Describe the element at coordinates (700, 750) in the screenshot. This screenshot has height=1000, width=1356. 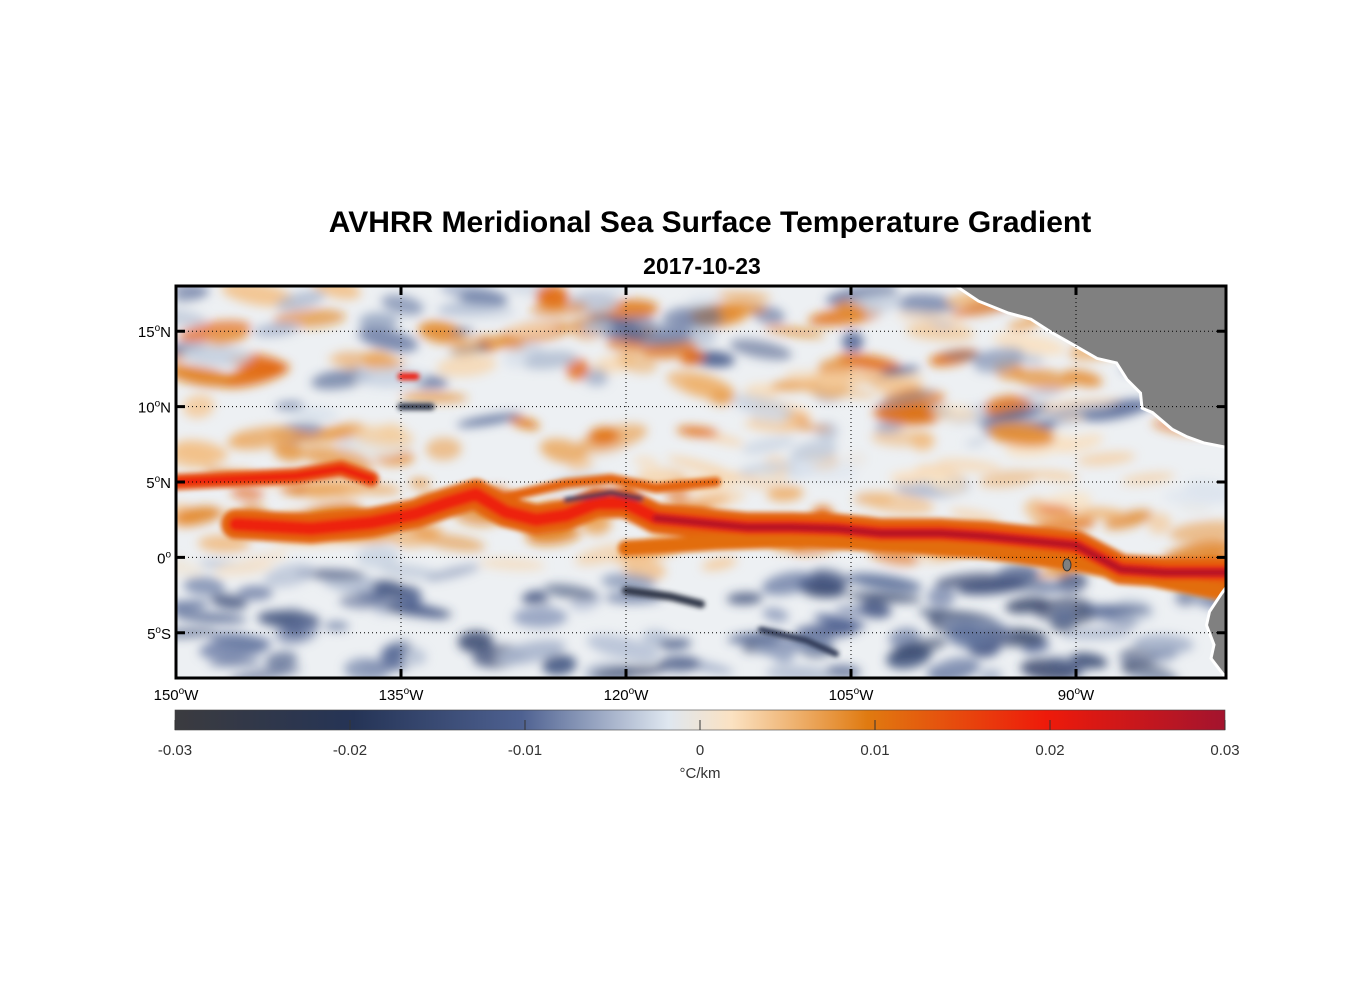
I see `colorbar-tick-label: 0` at that location.